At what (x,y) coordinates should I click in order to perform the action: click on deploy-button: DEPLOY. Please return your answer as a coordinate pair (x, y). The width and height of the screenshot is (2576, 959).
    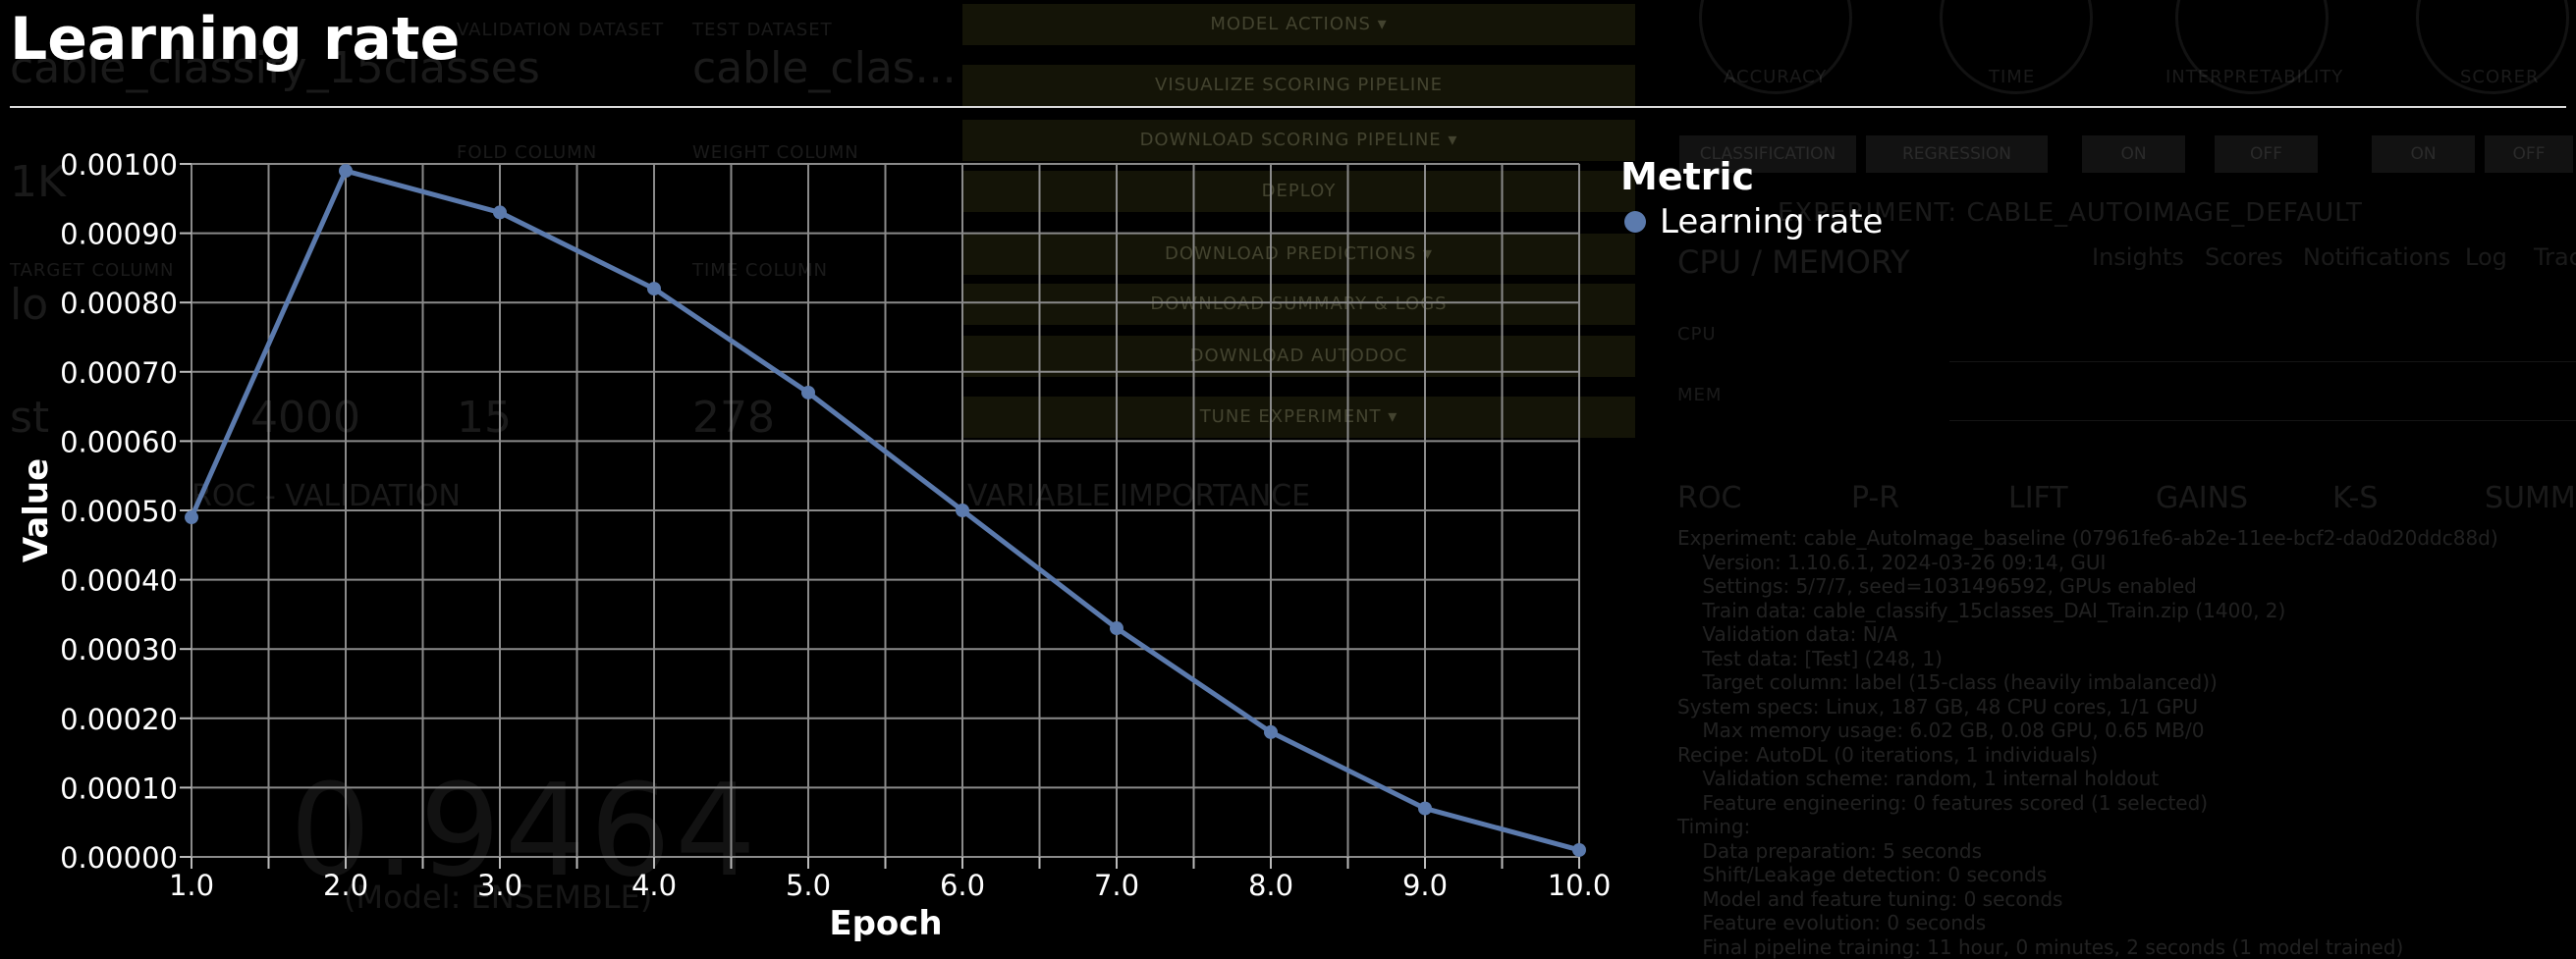
    Looking at the image, I should click on (1298, 191).